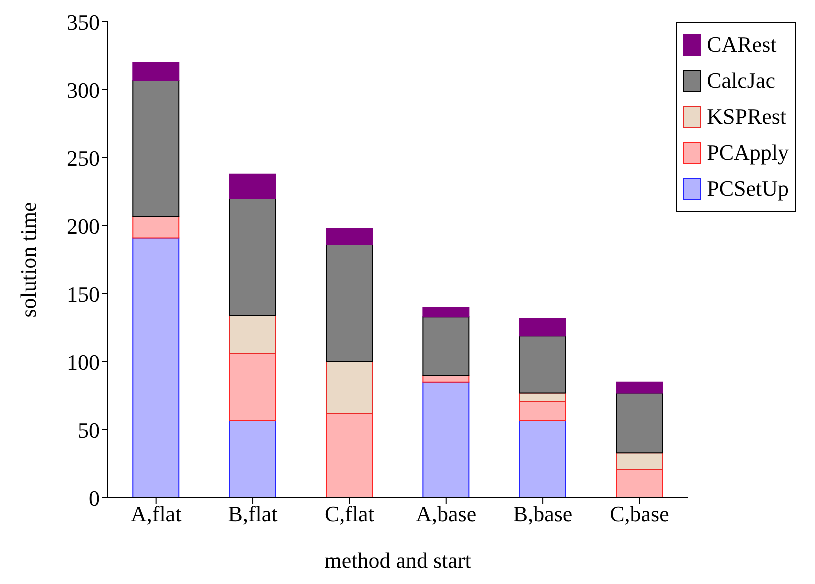 This screenshot has height=584, width=815. Describe the element at coordinates (741, 81) in the screenshot. I see `legend-label: CalcJac` at that location.